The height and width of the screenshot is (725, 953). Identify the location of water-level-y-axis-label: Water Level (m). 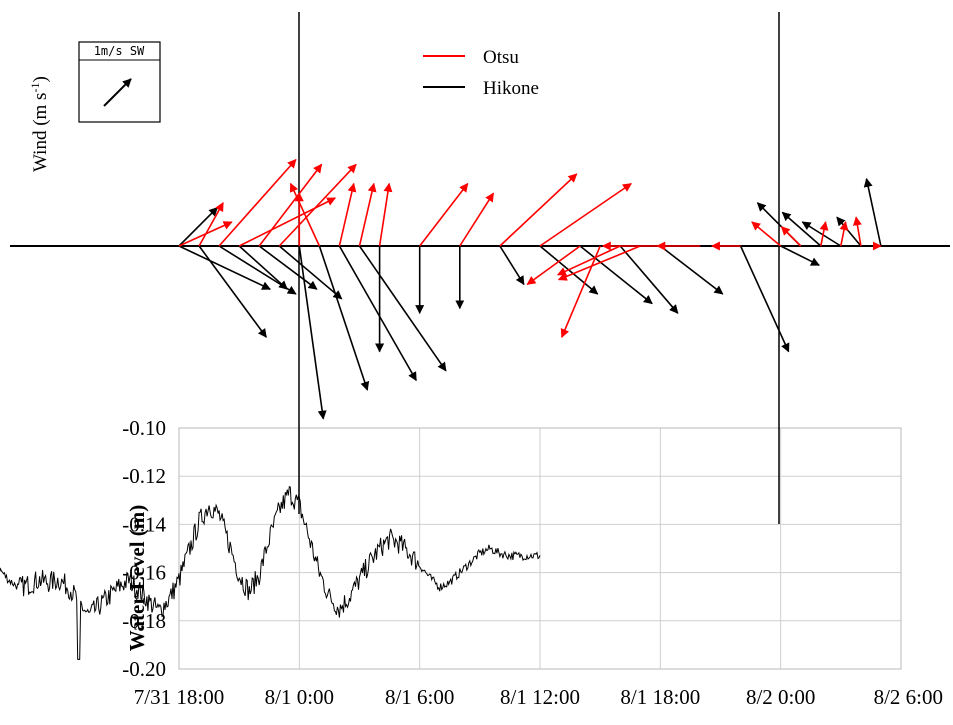
(137, 578).